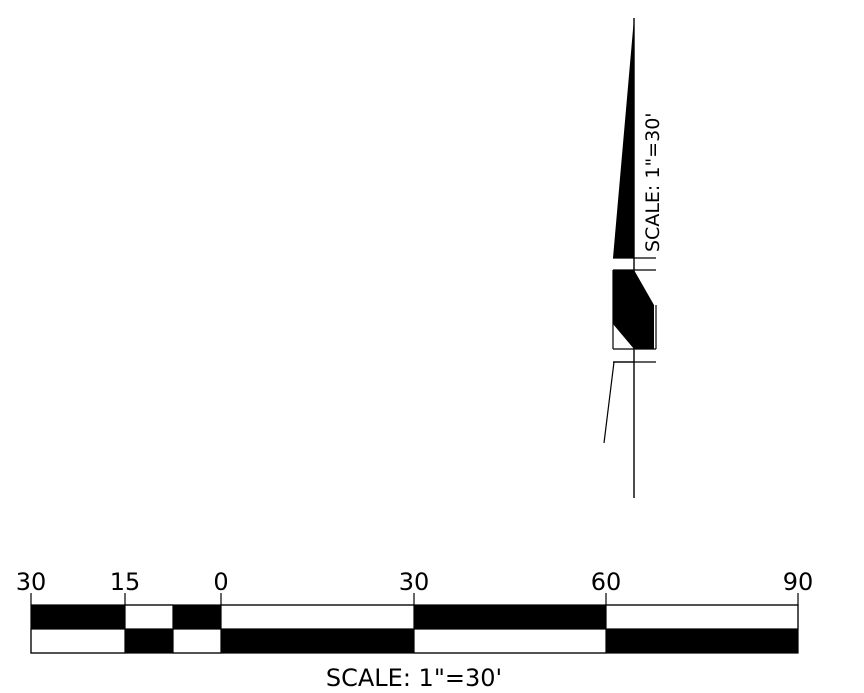 The height and width of the screenshot is (693, 864). Describe the element at coordinates (798, 582) in the screenshot. I see `scale-bar-tick-label: 90` at that location.